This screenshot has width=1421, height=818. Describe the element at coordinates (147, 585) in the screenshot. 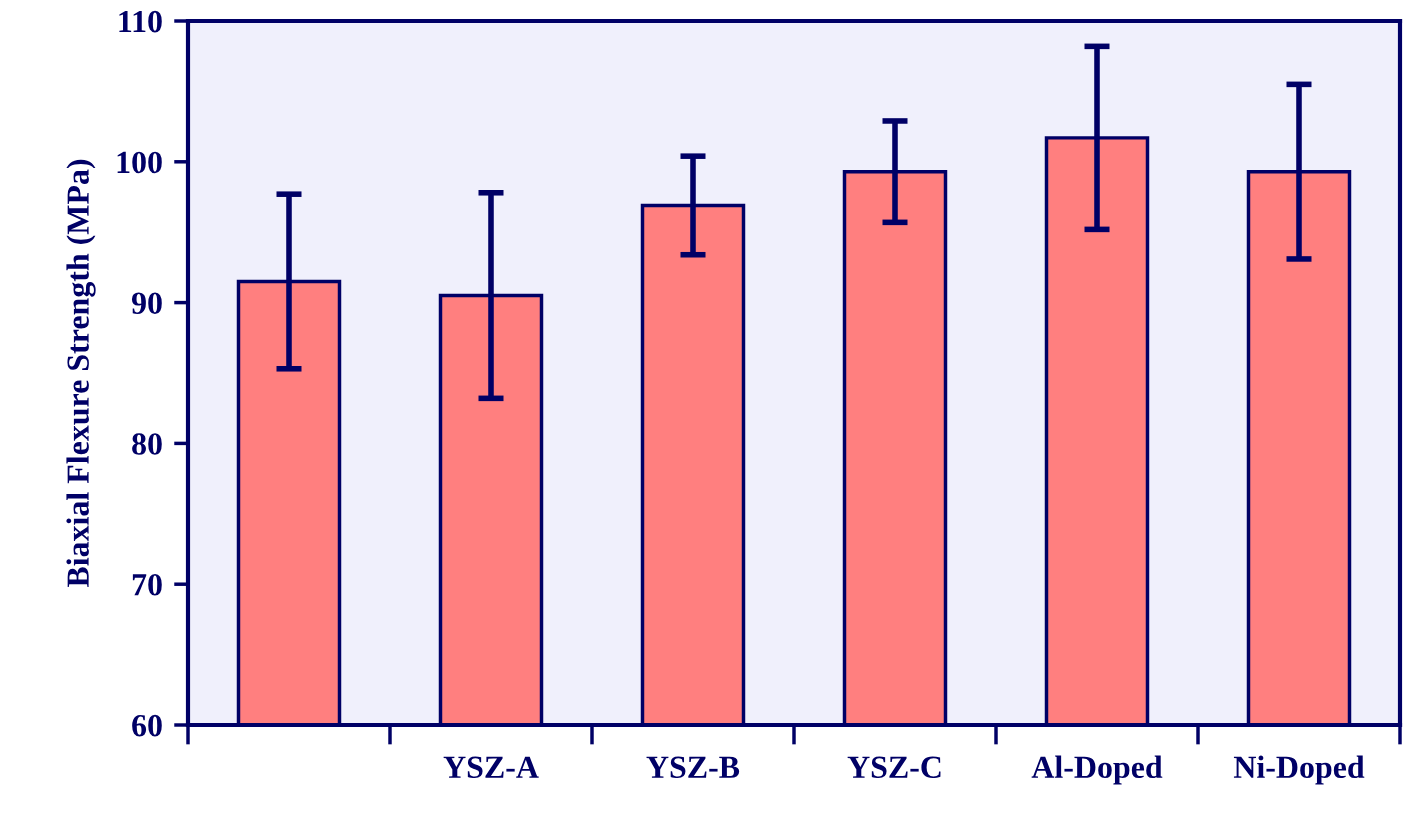

I see `y-tick-label: 70` at that location.